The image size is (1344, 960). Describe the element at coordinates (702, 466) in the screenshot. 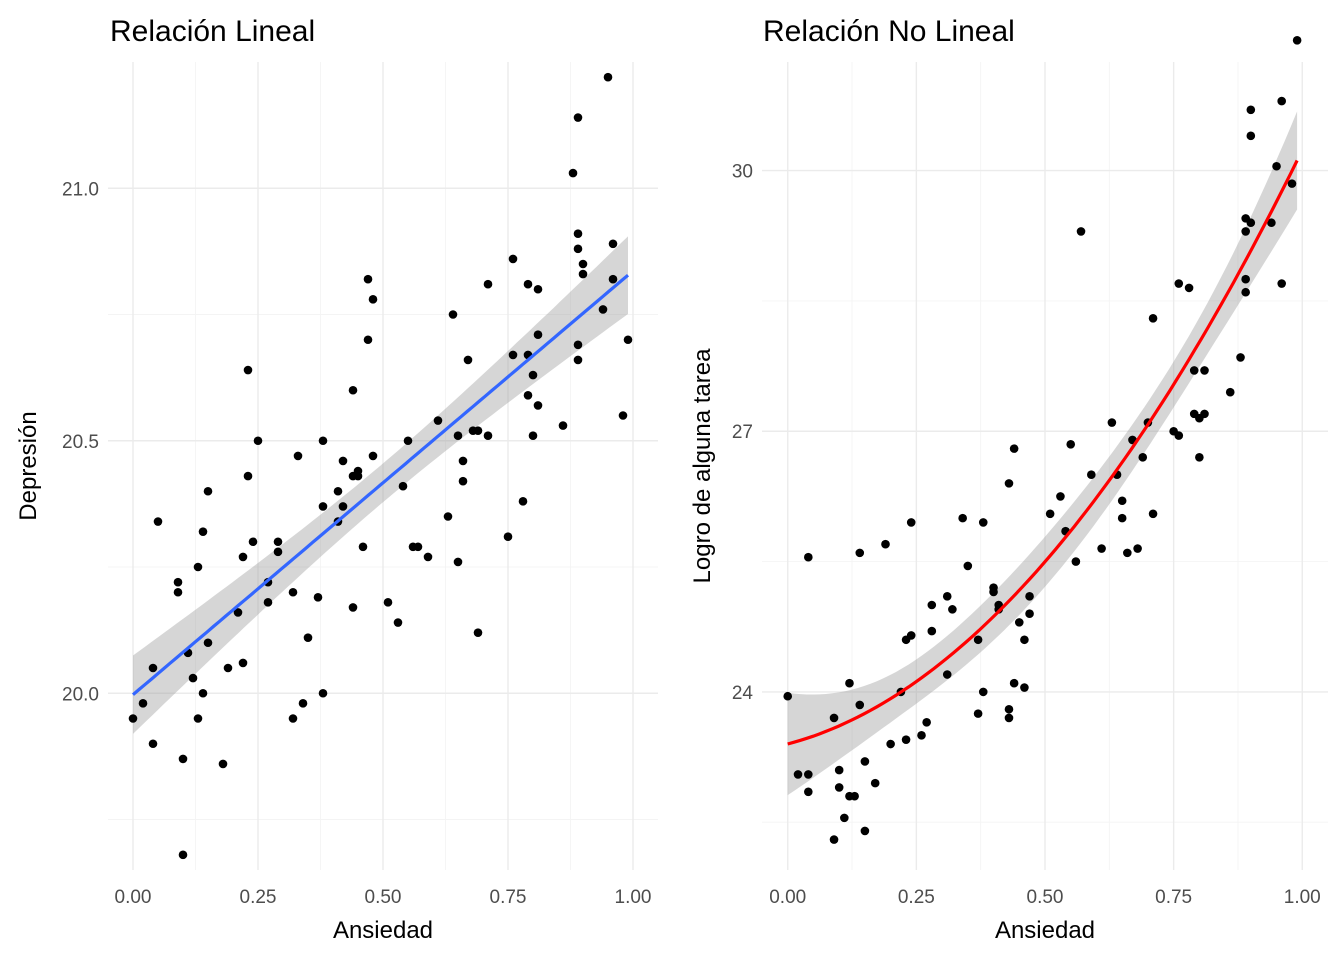

I see `y-axis-title: Logro de alguna tarea` at that location.